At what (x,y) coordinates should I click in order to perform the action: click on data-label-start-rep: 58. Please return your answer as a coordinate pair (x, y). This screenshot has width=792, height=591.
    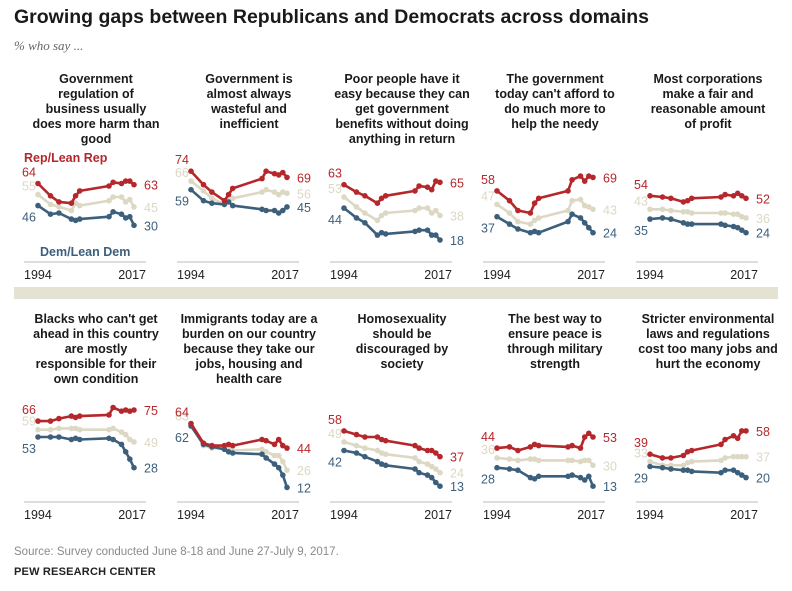
    Looking at the image, I should click on (335, 420).